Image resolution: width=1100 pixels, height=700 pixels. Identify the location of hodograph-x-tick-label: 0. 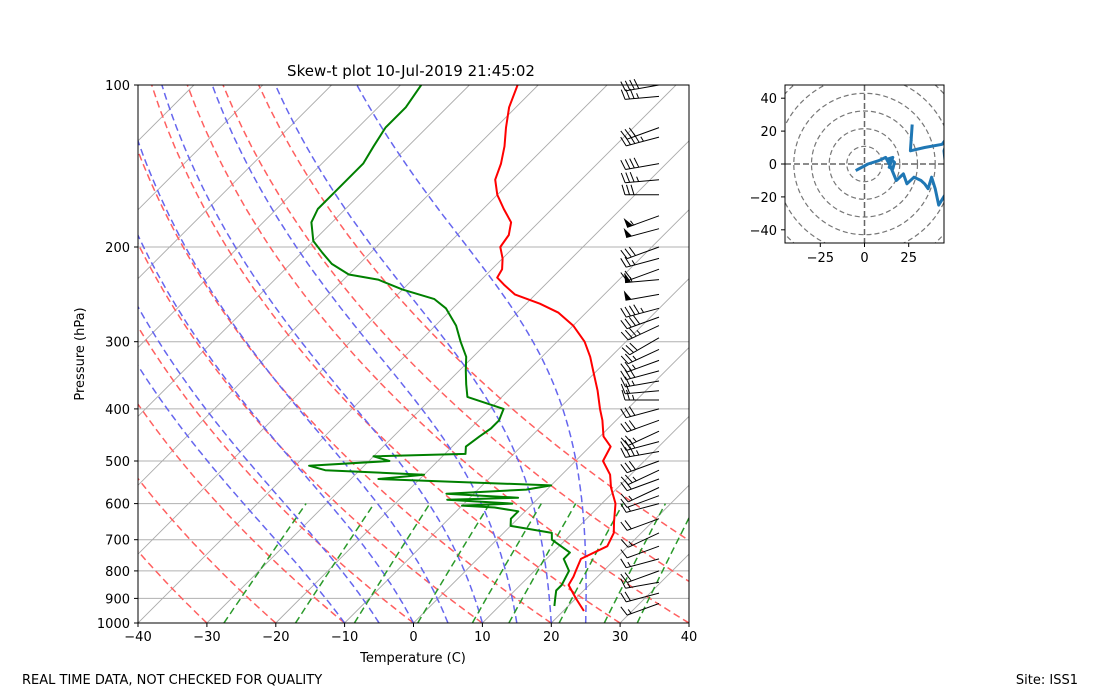
(864, 258).